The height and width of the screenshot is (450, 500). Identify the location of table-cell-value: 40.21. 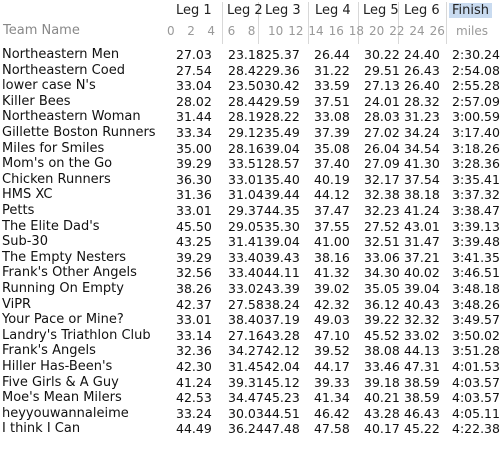
(382, 398).